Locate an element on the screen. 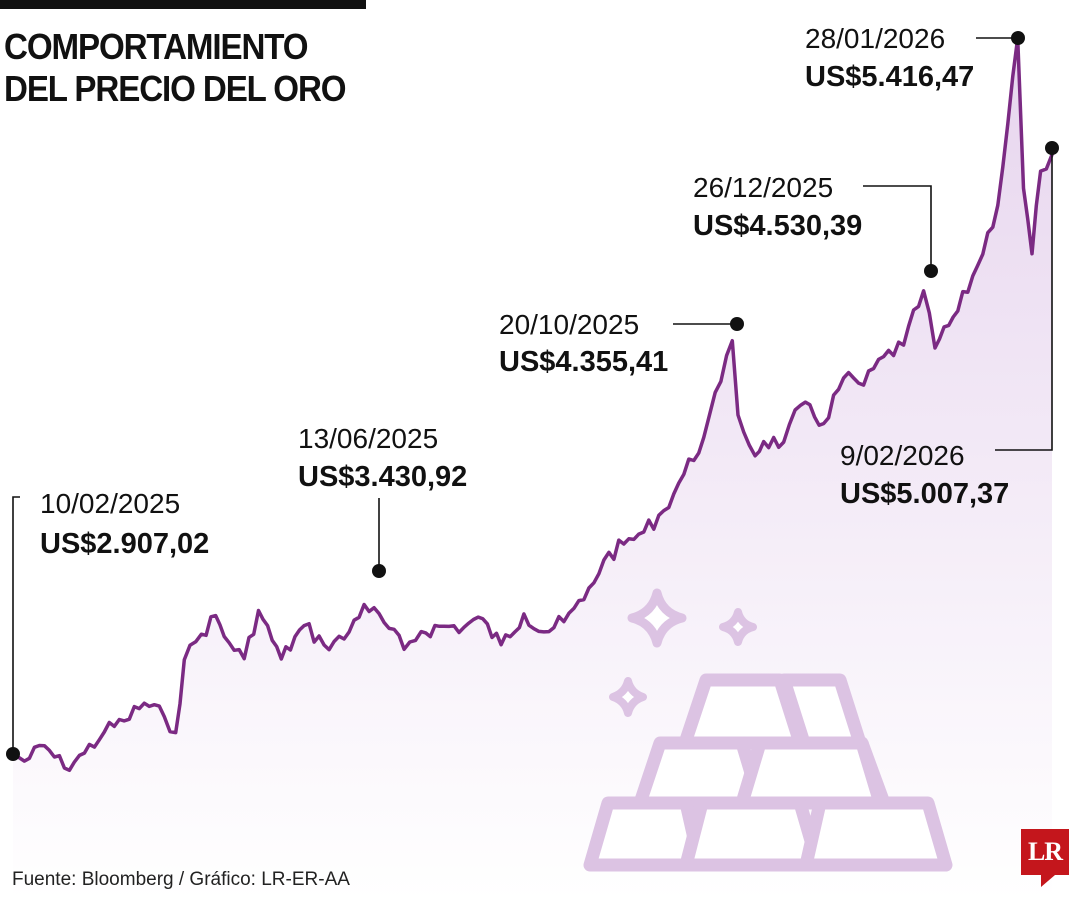  annotation-value: US$4.530,39 is located at coordinates (777, 226).